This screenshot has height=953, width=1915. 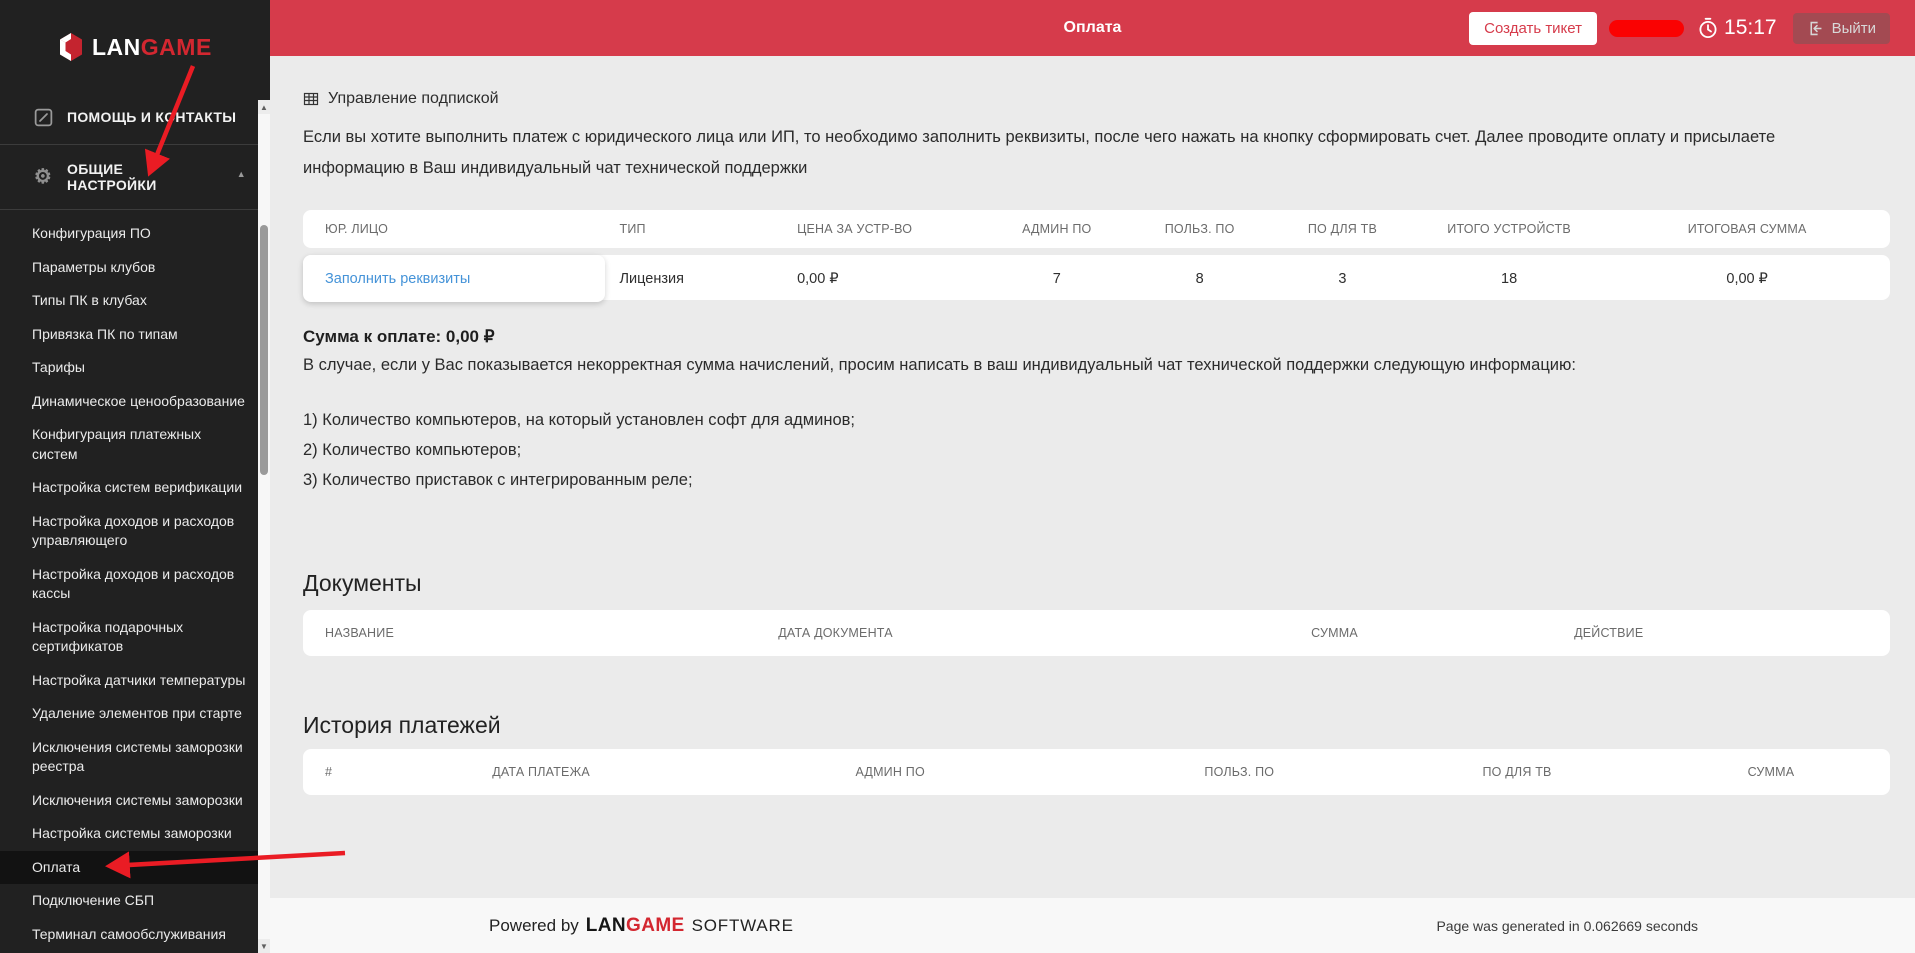 I want to click on sidebar-item-dohody-kassy: Настройка доходов и расходов кассы, so click(x=133, y=583).